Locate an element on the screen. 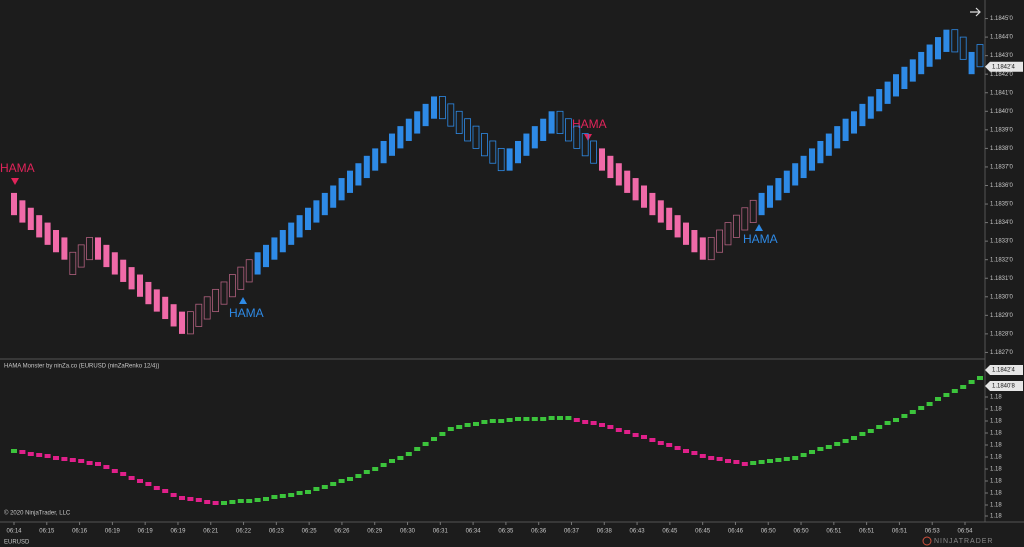 This screenshot has width=1024, height=547. y-tick-label: 1.1828'0 is located at coordinates (1001, 334).